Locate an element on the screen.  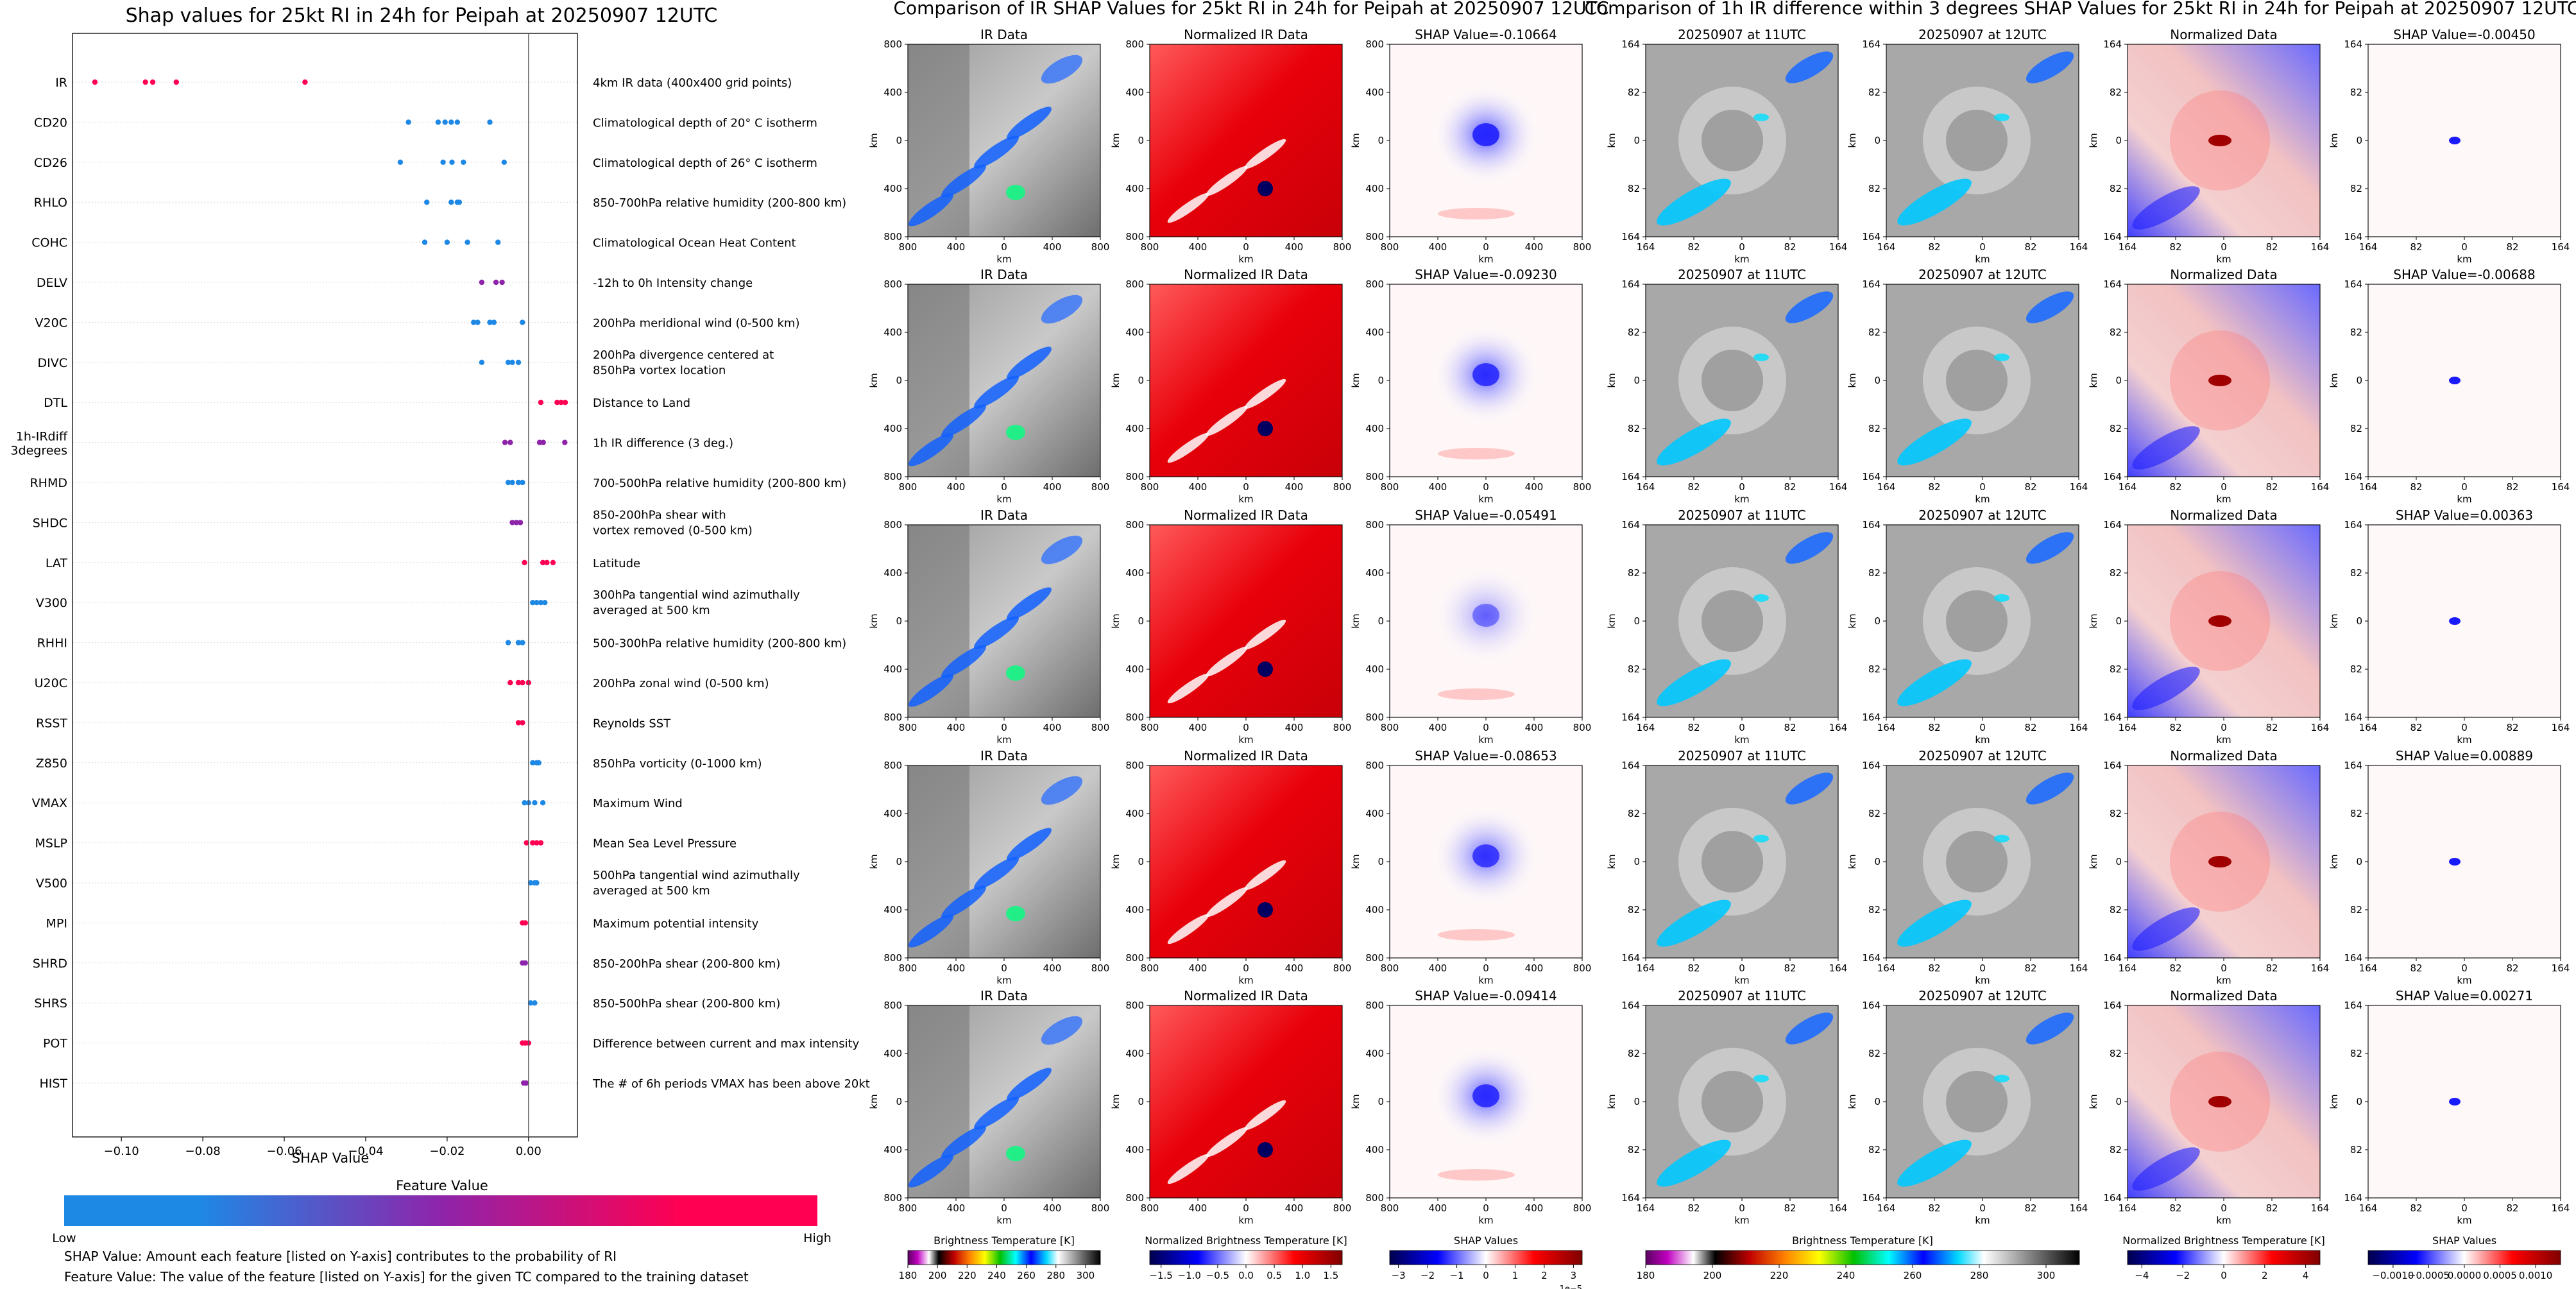
shap-map-tint is located at coordinates (2464, 380).